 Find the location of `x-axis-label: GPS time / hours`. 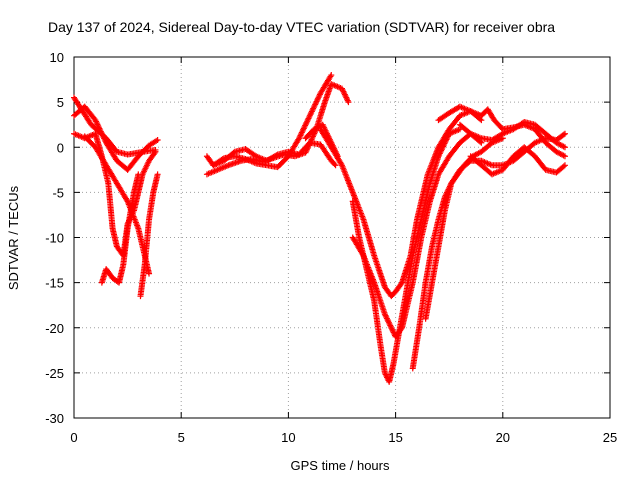

x-axis-label: GPS time / hours is located at coordinates (340, 465).